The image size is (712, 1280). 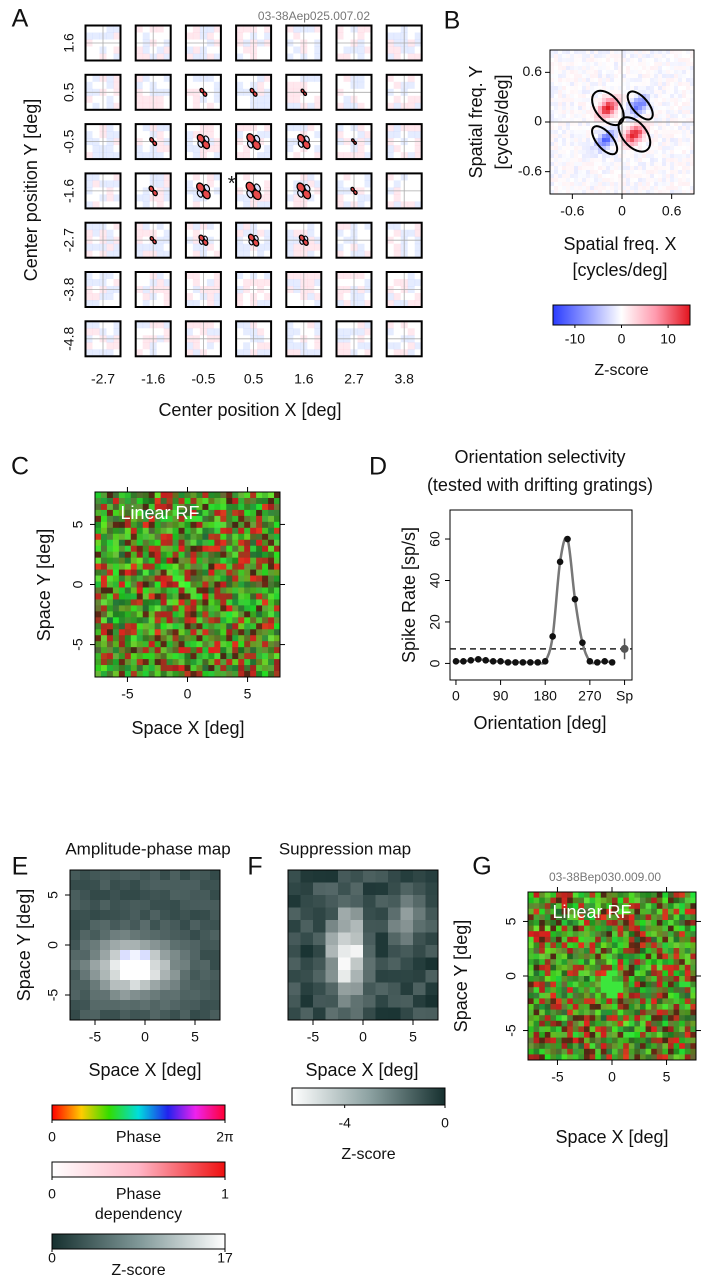 I want to click on panel-letter: F, so click(x=254, y=867).